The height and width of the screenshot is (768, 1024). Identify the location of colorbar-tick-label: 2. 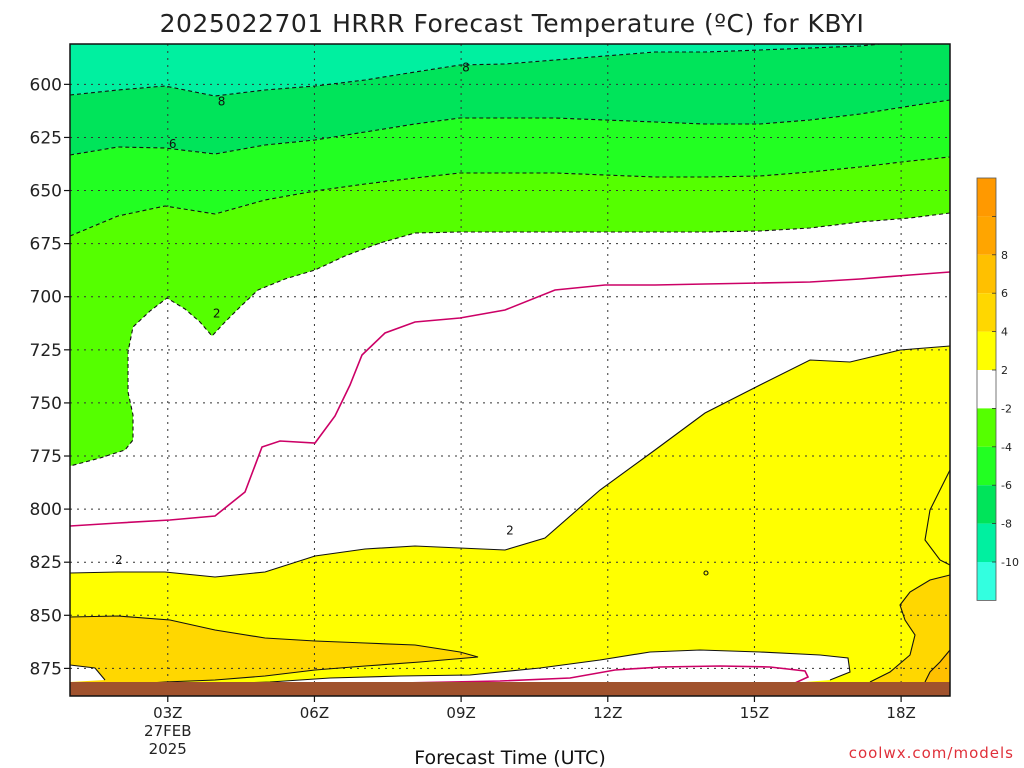
(1004, 370).